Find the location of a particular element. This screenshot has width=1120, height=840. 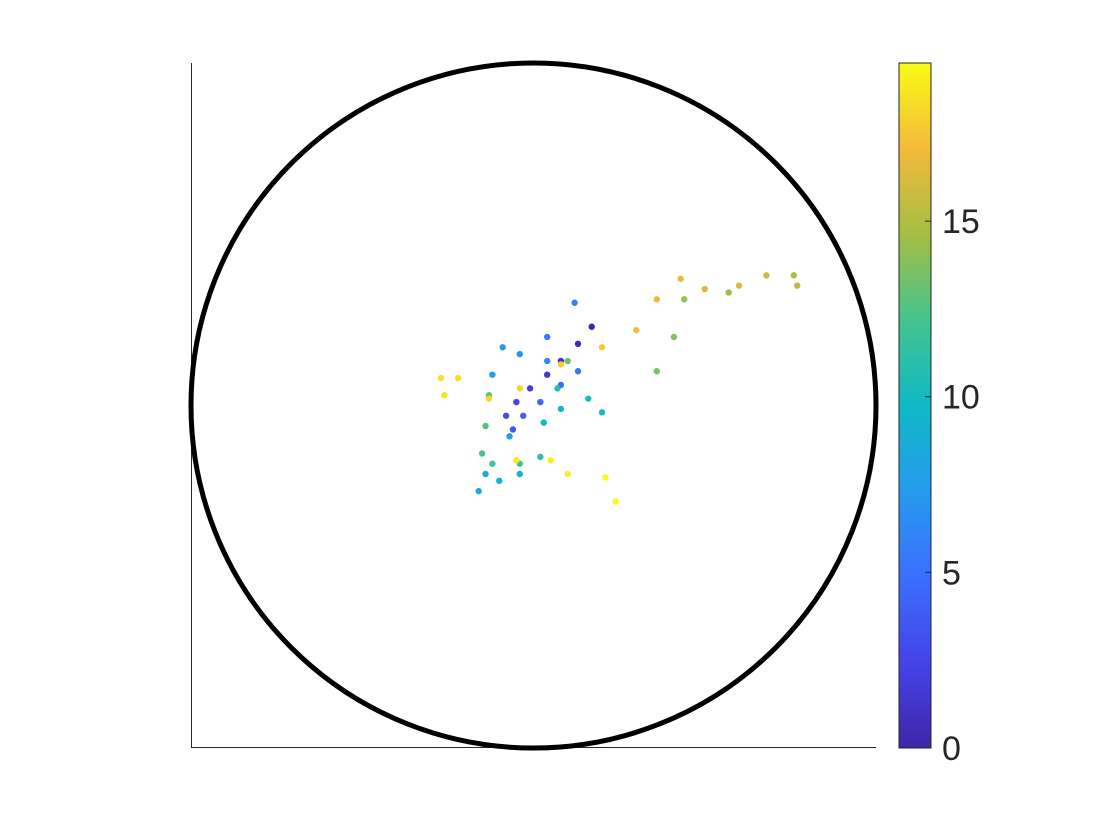

colorbar is located at coordinates (915, 405).